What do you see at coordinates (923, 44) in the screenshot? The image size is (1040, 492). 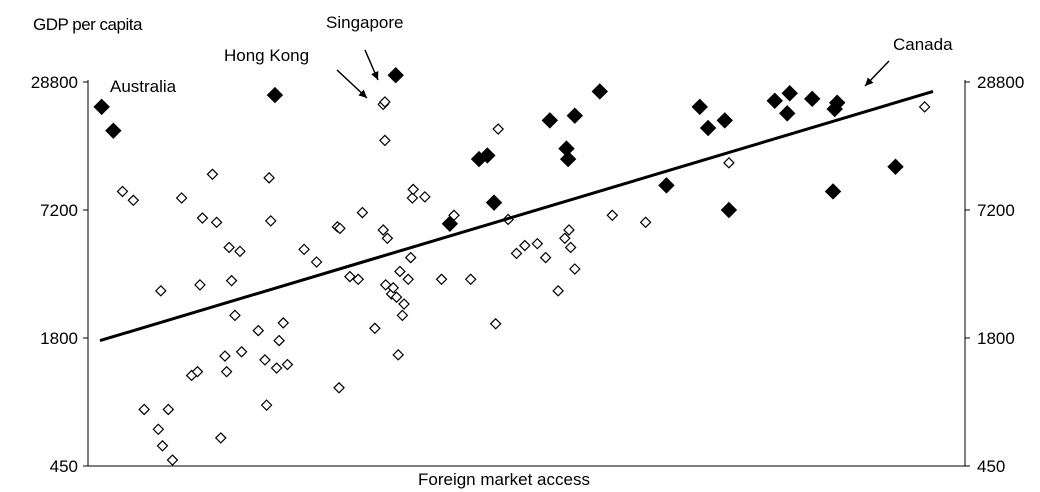 I see `annotation-canada: Canada` at bounding box center [923, 44].